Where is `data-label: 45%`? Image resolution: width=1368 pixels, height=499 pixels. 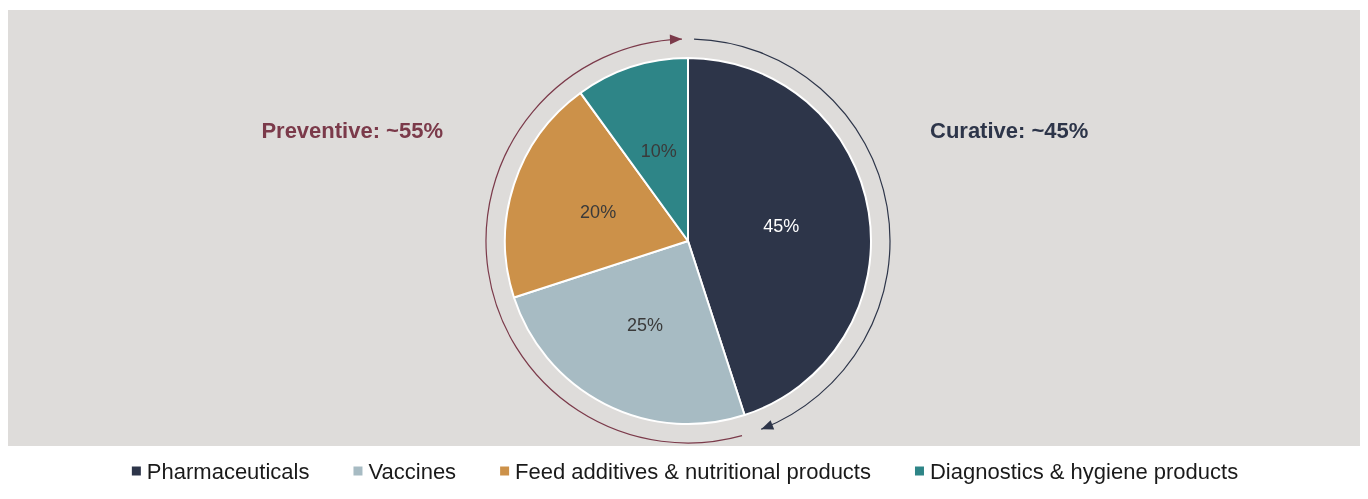 data-label: 45% is located at coordinates (781, 226).